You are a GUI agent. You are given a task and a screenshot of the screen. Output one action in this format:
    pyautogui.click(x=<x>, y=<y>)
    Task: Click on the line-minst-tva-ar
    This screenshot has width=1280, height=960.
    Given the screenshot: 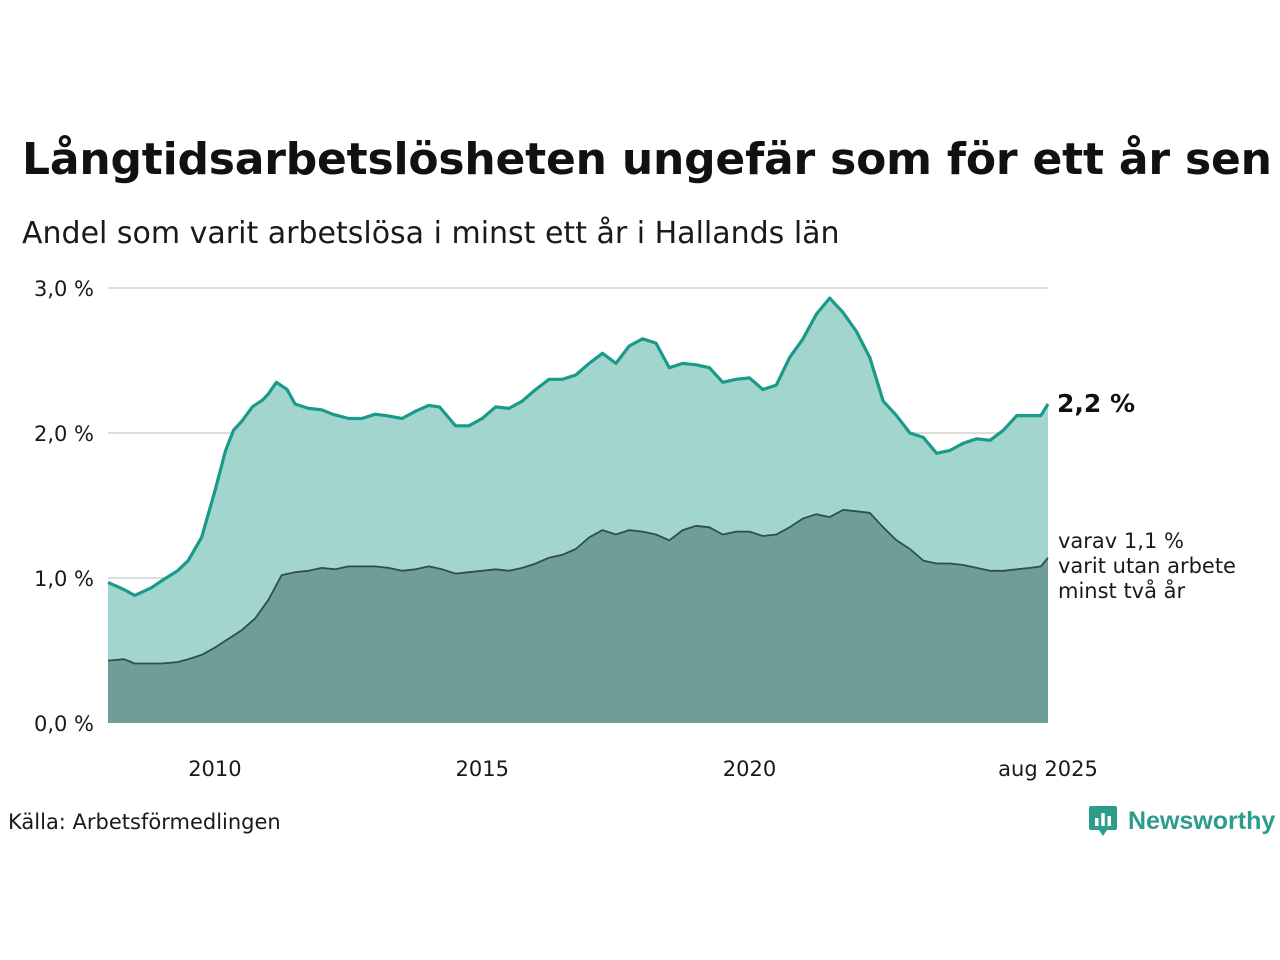 What is the action you would take?
    pyautogui.click(x=578, y=587)
    